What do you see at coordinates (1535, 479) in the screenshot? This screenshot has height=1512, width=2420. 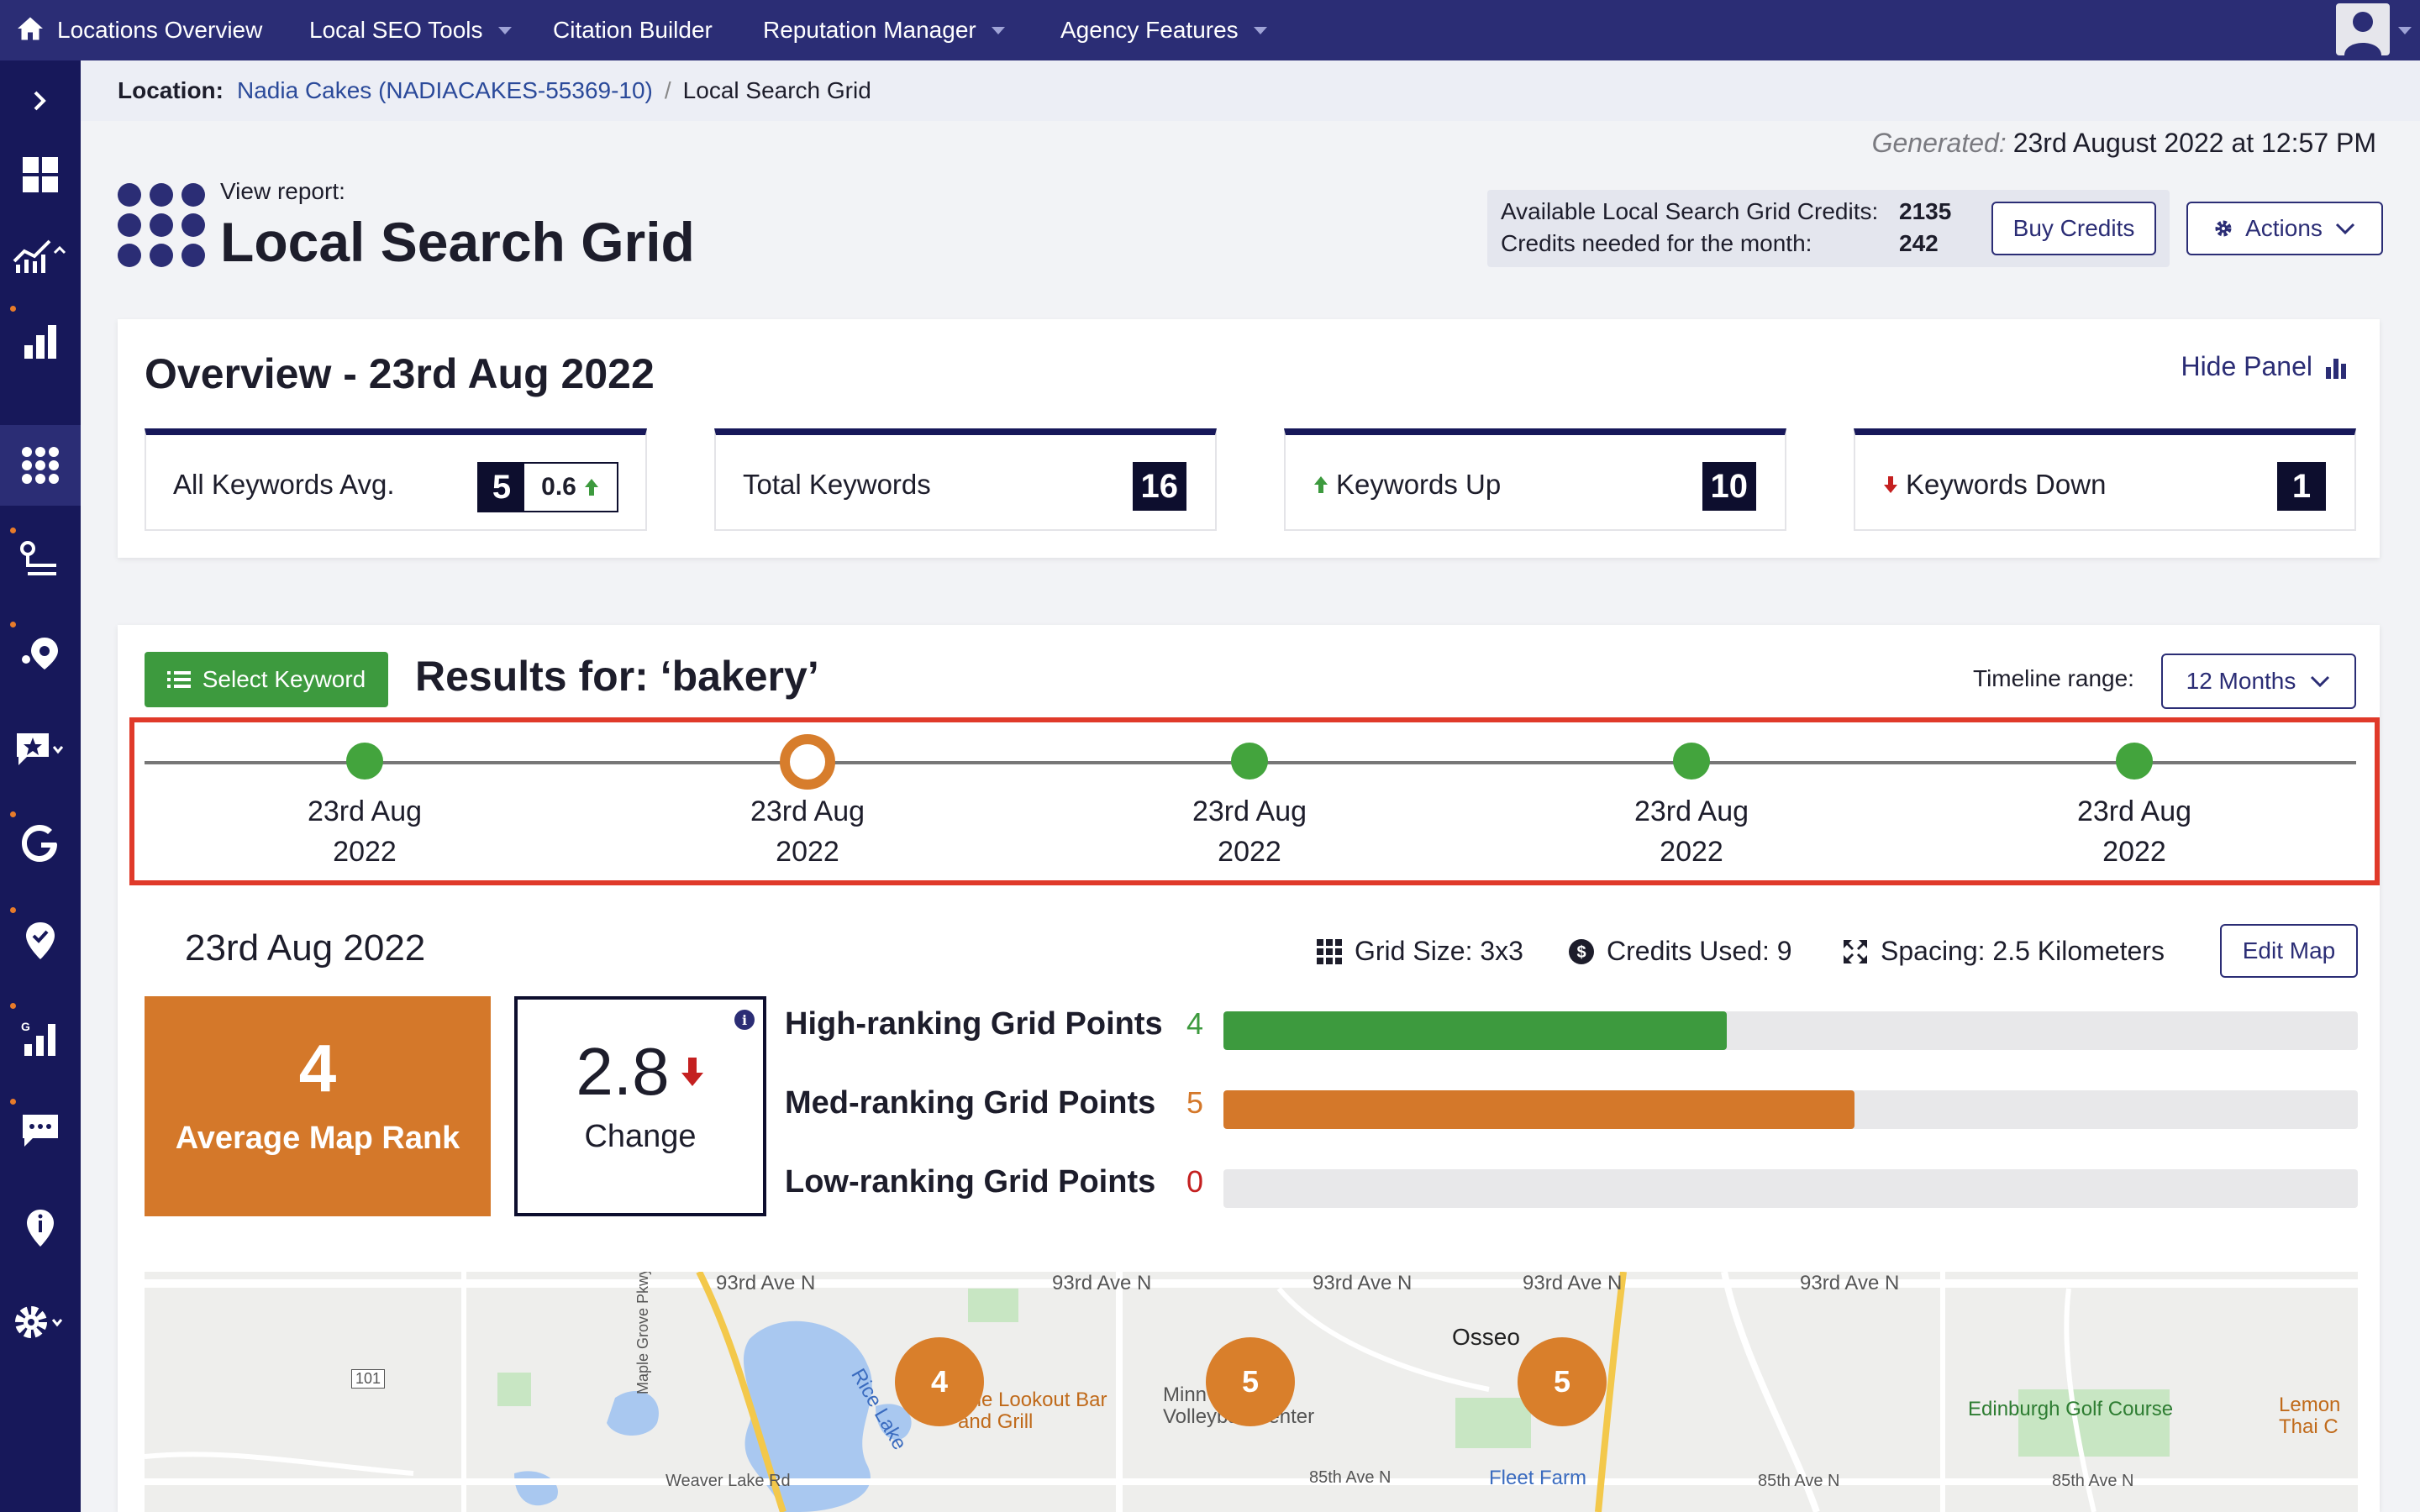 I see `stat-keywords-up: Keywords Up 10` at bounding box center [1535, 479].